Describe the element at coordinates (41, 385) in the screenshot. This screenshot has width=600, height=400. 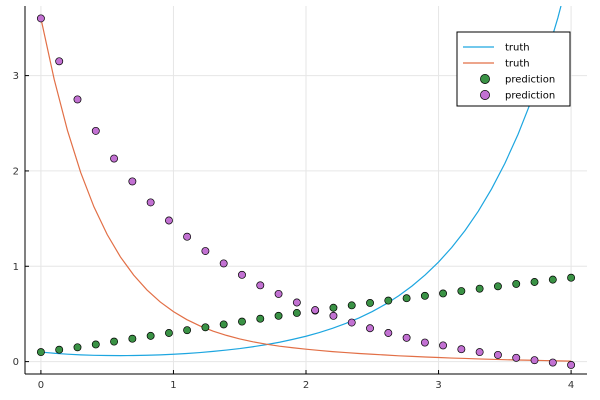
I see `x-tick-label: 0` at that location.